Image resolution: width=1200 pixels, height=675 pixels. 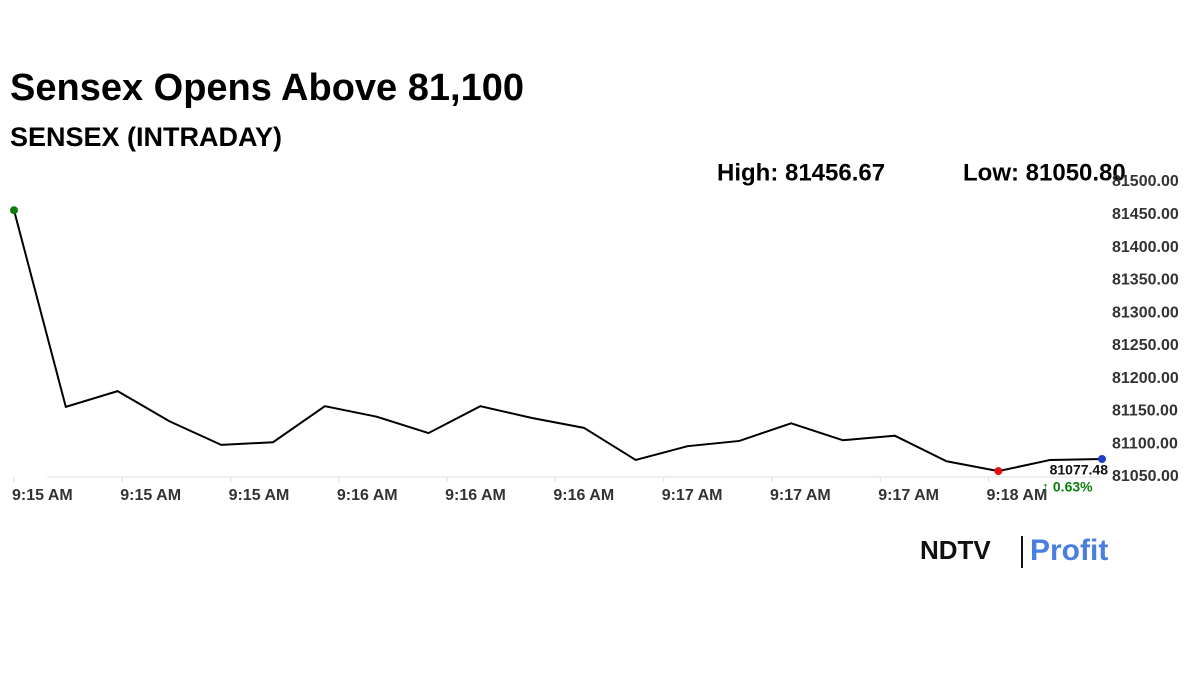 What do you see at coordinates (14, 210) in the screenshot?
I see `start-marker` at bounding box center [14, 210].